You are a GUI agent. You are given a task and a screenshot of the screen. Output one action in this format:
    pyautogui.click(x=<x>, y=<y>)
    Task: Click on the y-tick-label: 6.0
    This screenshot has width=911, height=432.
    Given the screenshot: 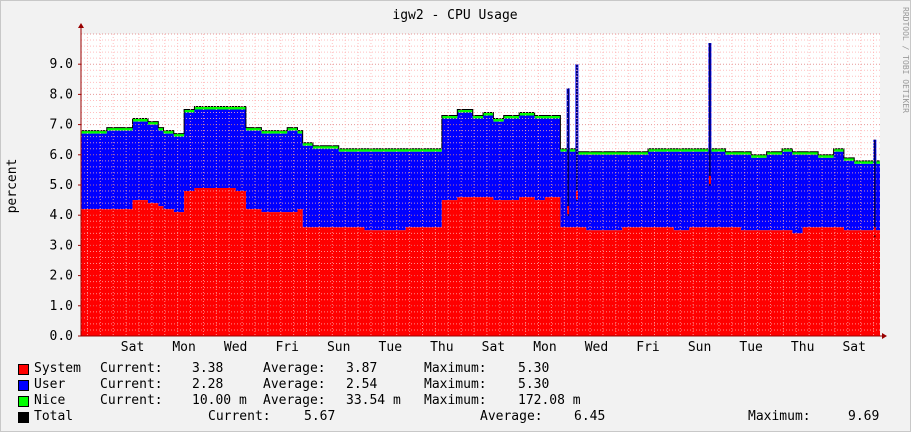 What is the action you would take?
    pyautogui.click(x=61, y=155)
    